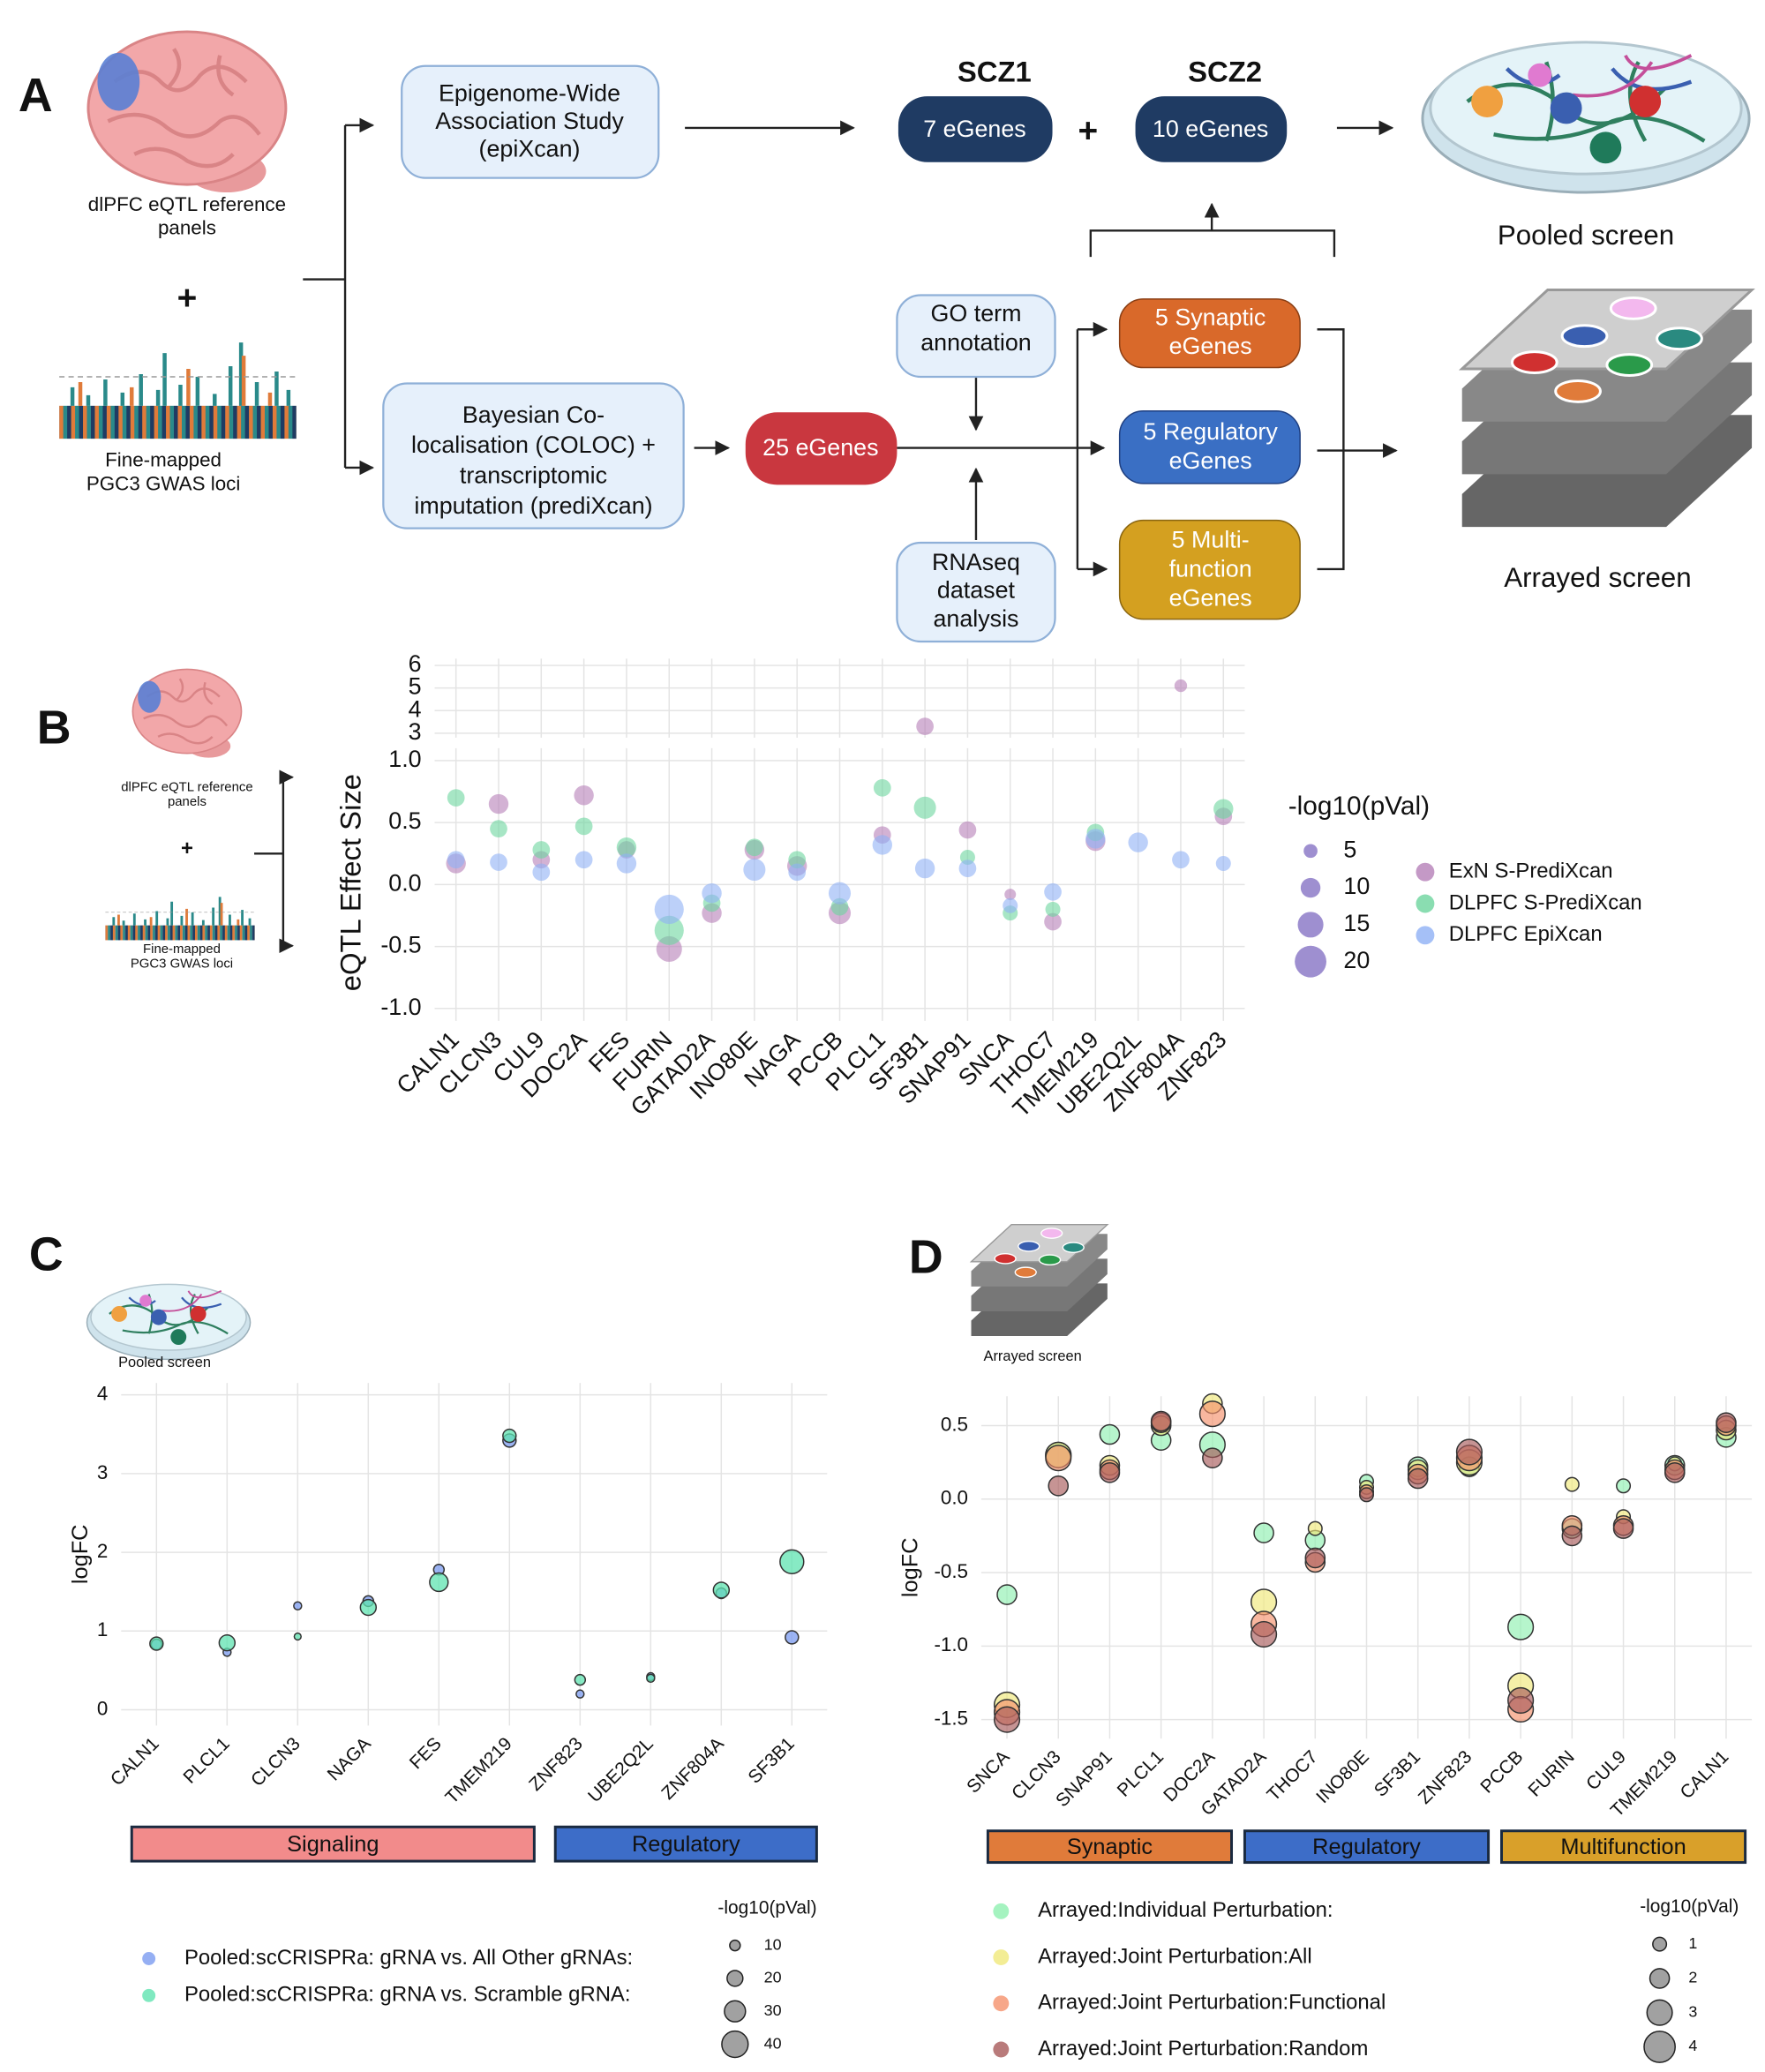  I want to click on x-tick-label: PCCB, so click(1501, 1772).